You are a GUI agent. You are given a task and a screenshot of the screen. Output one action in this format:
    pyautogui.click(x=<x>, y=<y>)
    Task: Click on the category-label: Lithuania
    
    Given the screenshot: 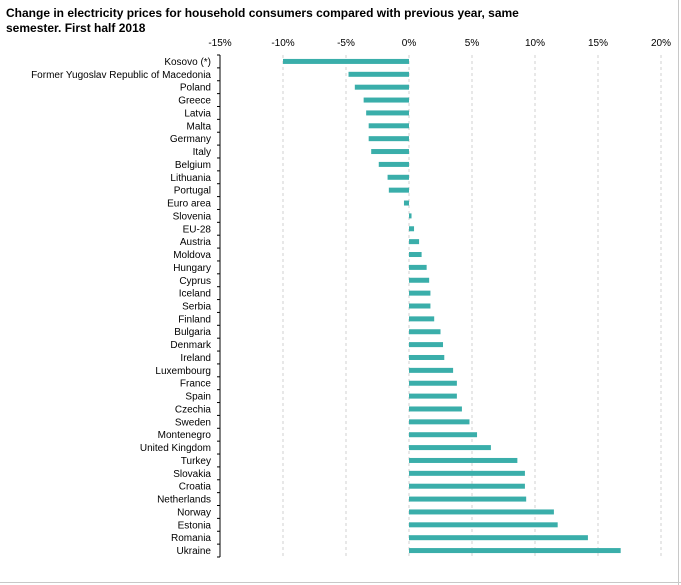 What is the action you would take?
    pyautogui.click(x=190, y=178)
    